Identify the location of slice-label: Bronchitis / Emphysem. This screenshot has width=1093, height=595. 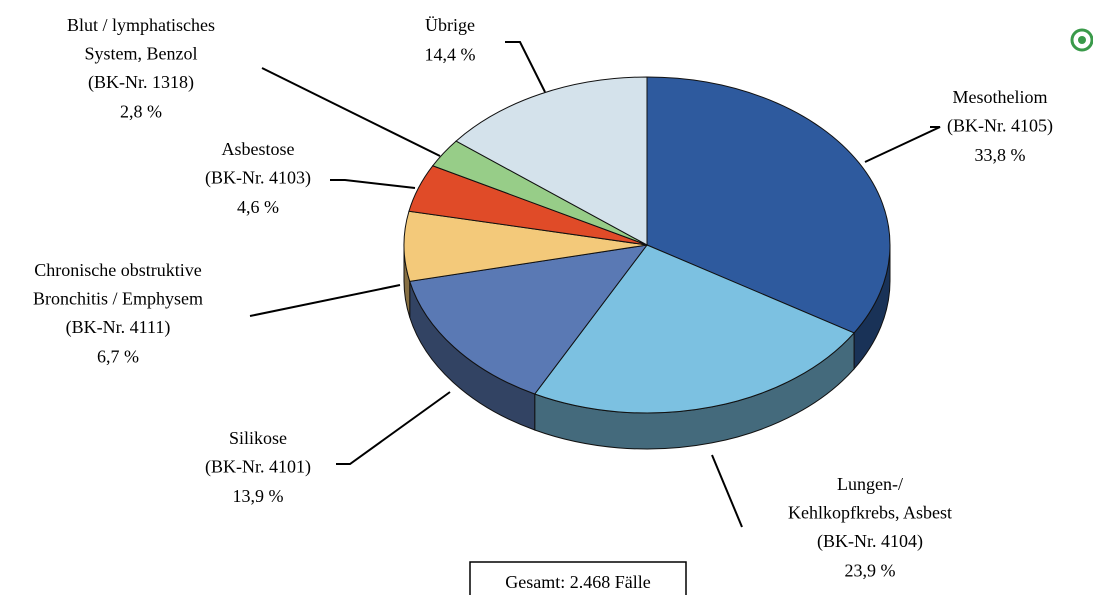
(118, 299).